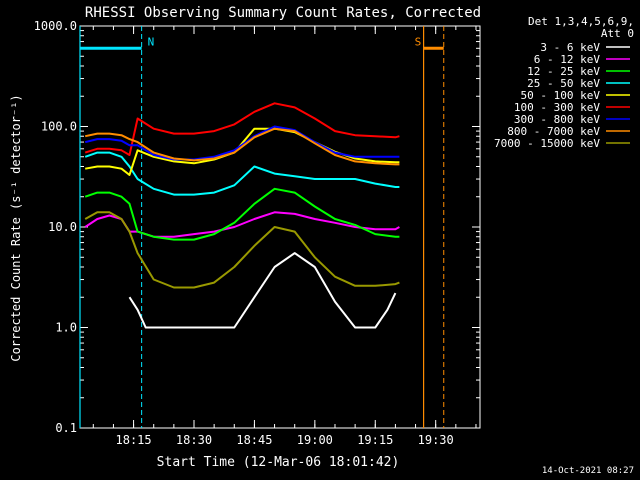  Describe the element at coordinates (553, 131) in the screenshot. I see `legend-label-7: 800 - 7000 keV` at that location.